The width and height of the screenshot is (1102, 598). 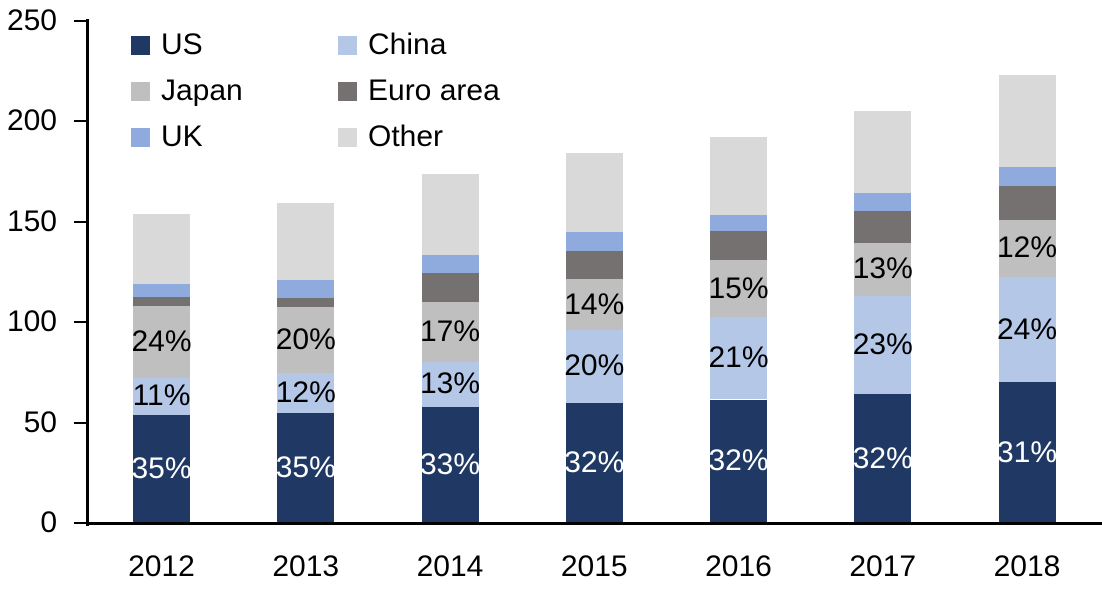 I want to click on bar-segment-uk-2015, so click(x=594, y=241).